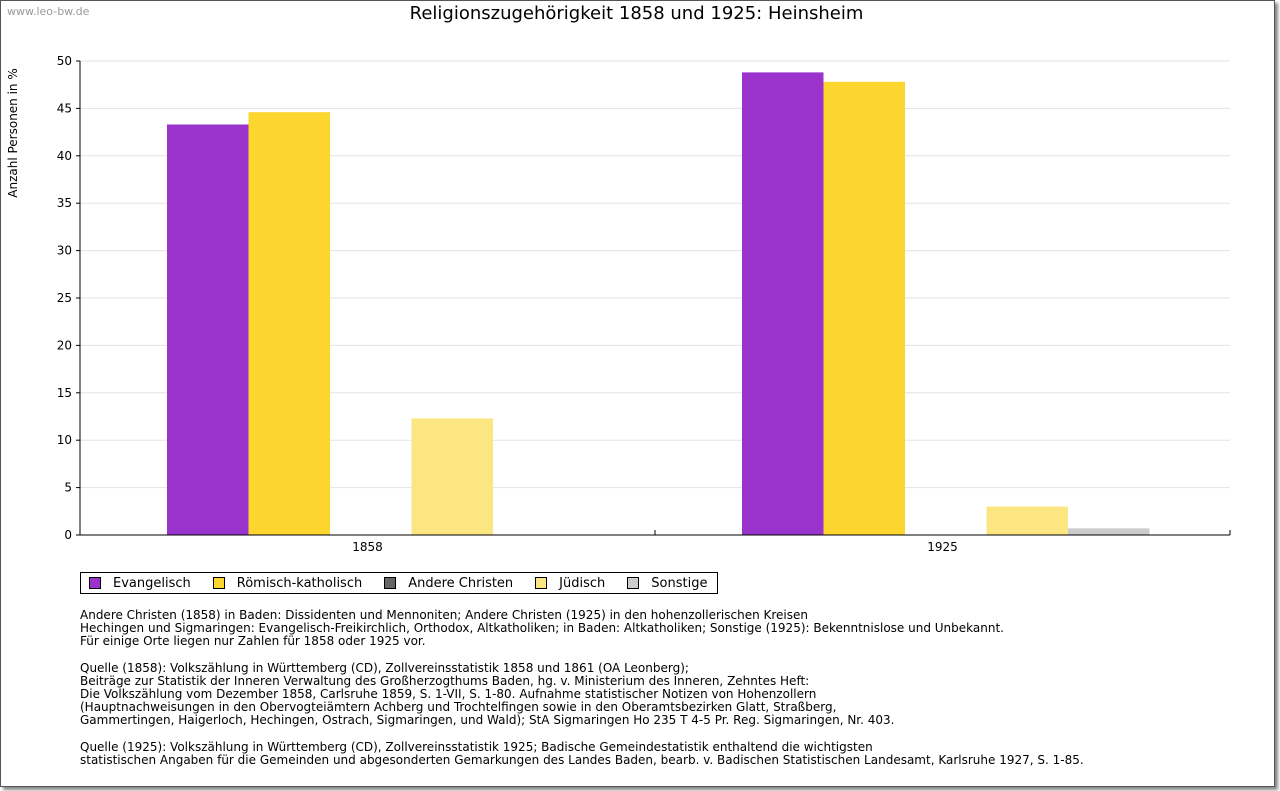 This screenshot has width=1280, height=791. Describe the element at coordinates (64, 61) in the screenshot. I see `y-tick-label: 50` at that location.